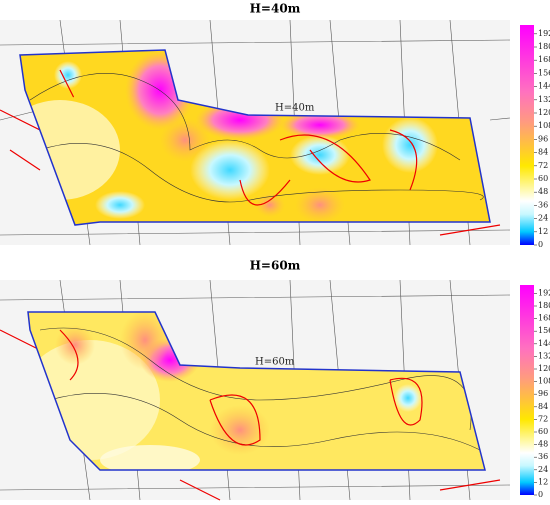  I want to click on map-title: H=60m, so click(275, 266).